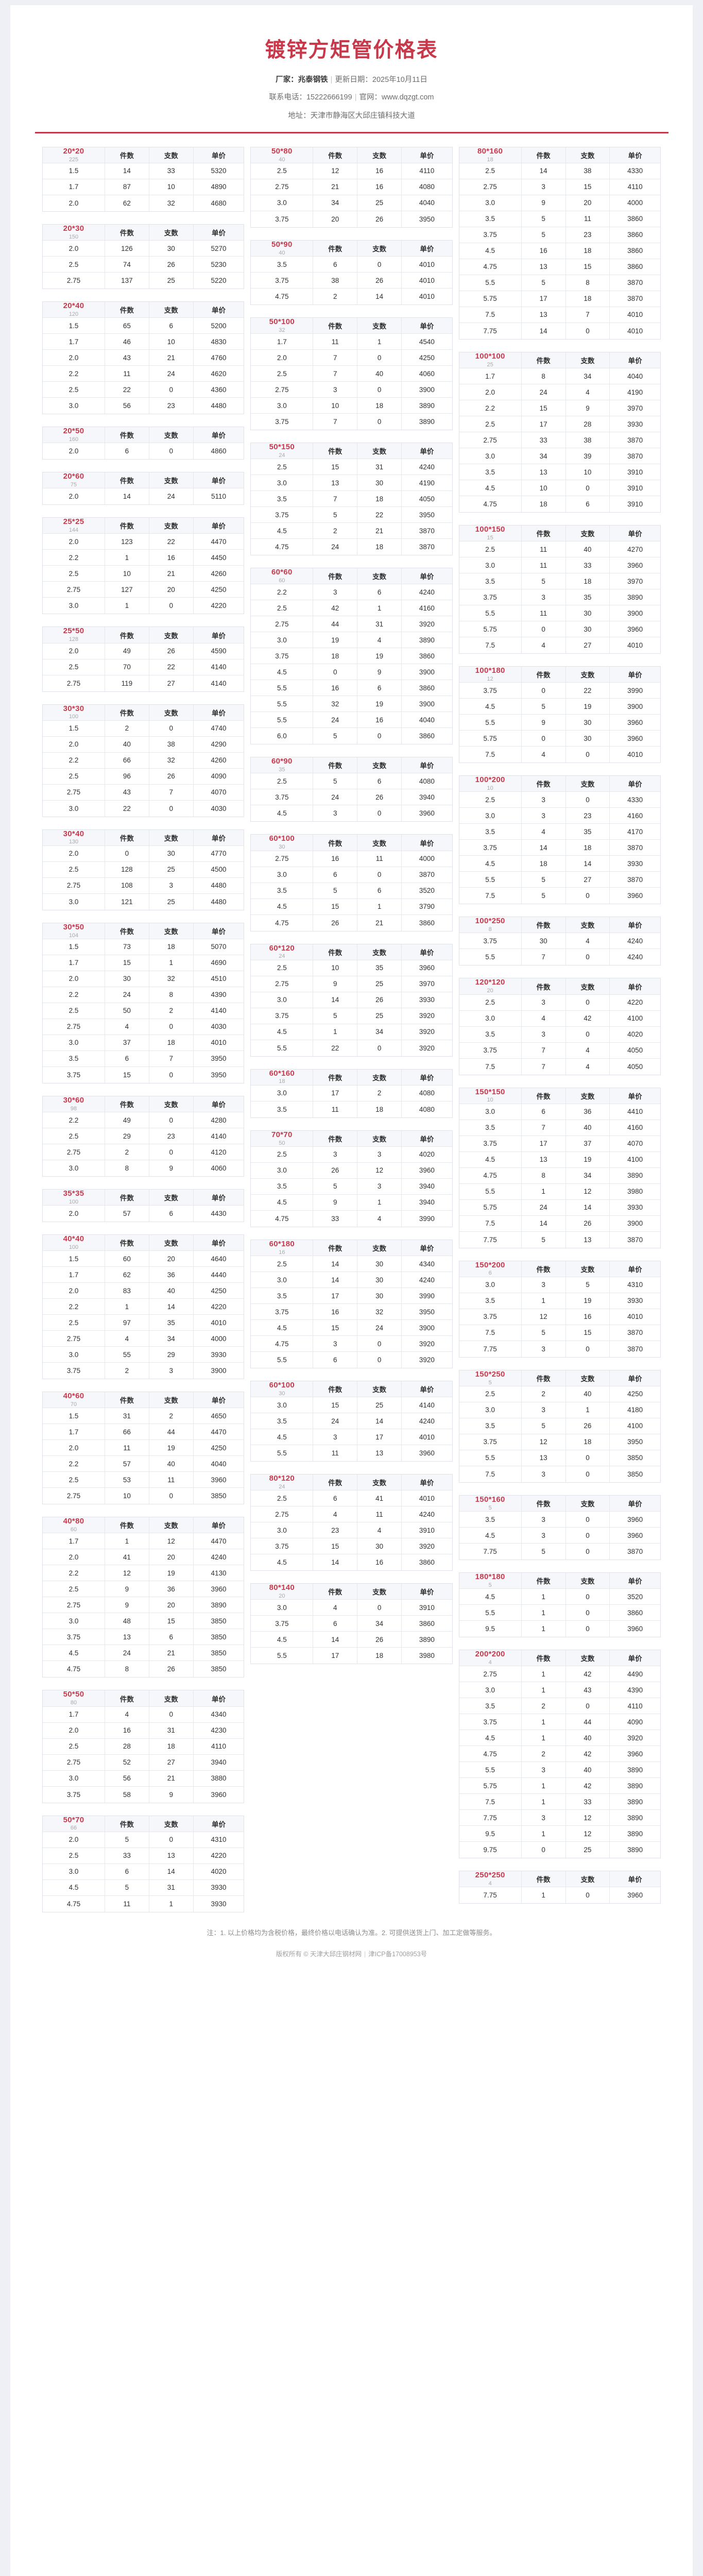  I want to click on spec-header-cell: 200*200 4, so click(490, 1659).